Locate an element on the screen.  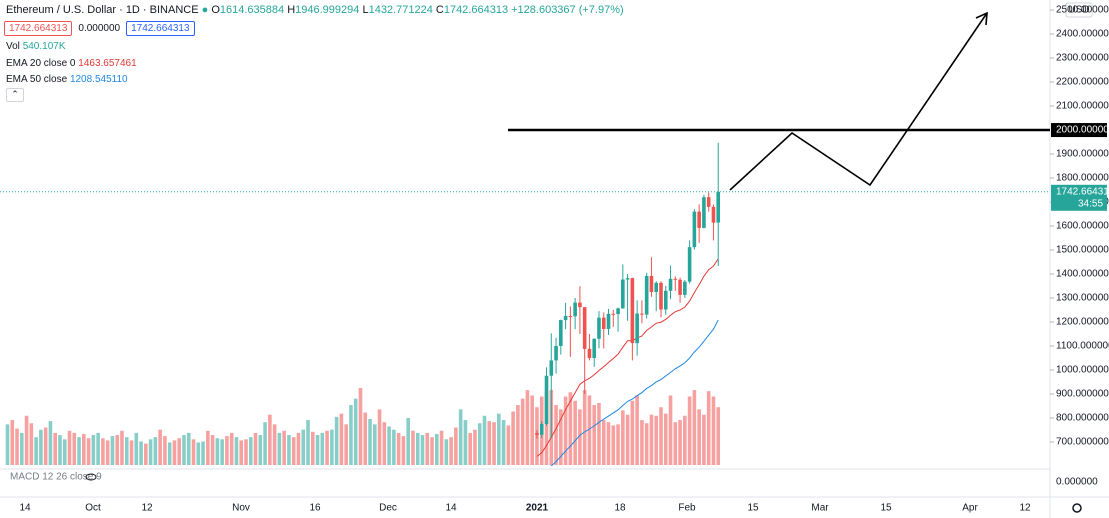
y-tick-label: 2200.000000 is located at coordinates (1082, 82).